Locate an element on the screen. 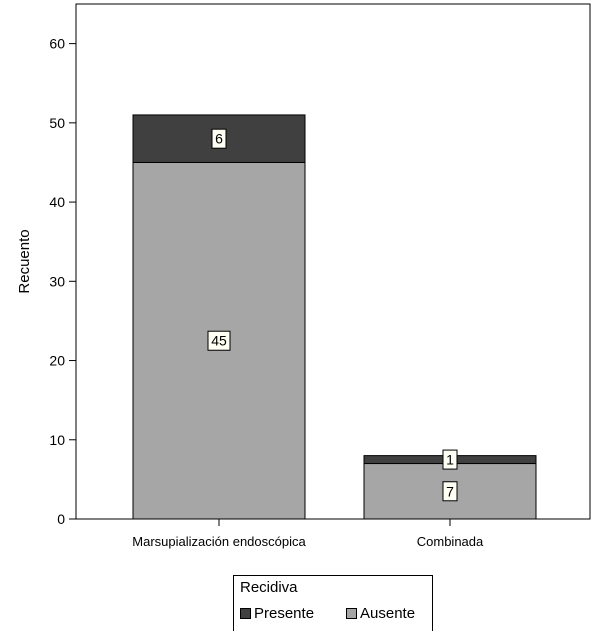 The image size is (593, 631). data-label: 1 is located at coordinates (450, 460).